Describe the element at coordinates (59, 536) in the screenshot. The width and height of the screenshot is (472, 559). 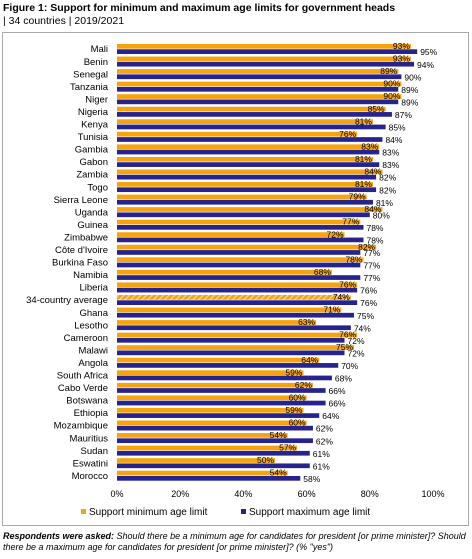
I see `footnote-lead: Respondents were asked:` at that location.